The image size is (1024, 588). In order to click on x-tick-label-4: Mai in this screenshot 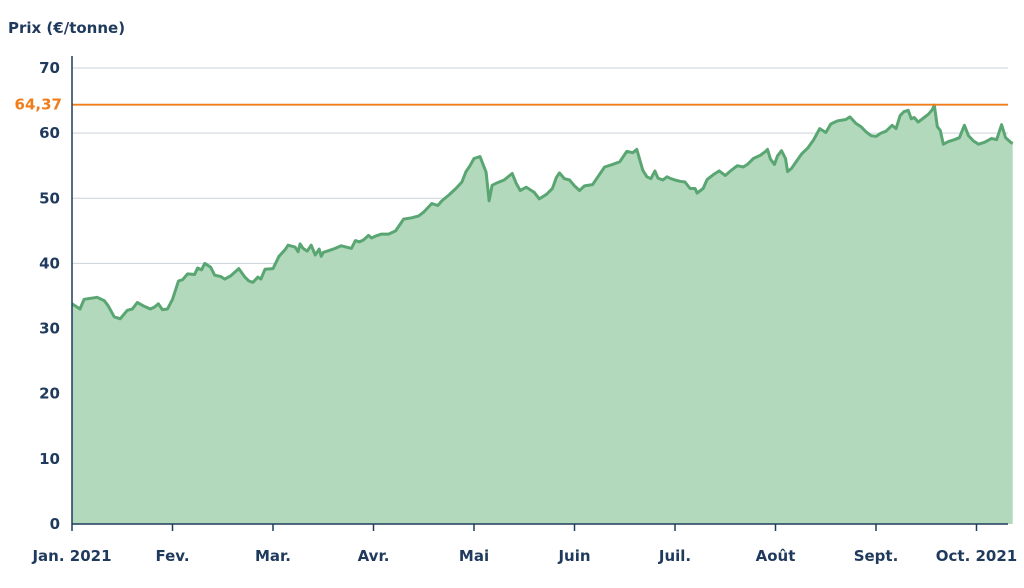, I will do `click(474, 556)`.